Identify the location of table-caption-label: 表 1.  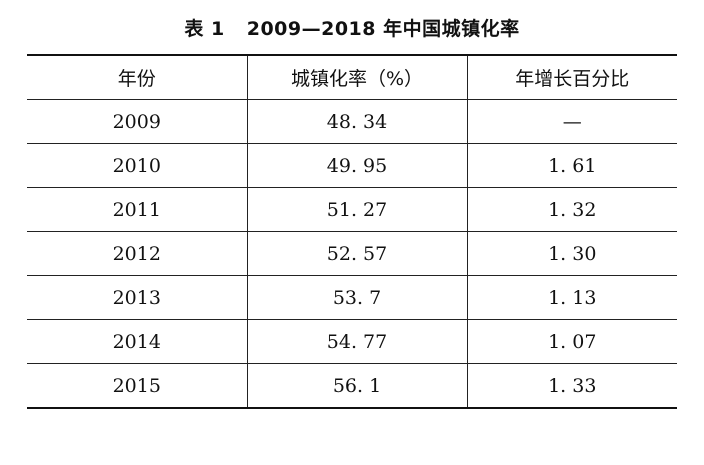
(204, 29).